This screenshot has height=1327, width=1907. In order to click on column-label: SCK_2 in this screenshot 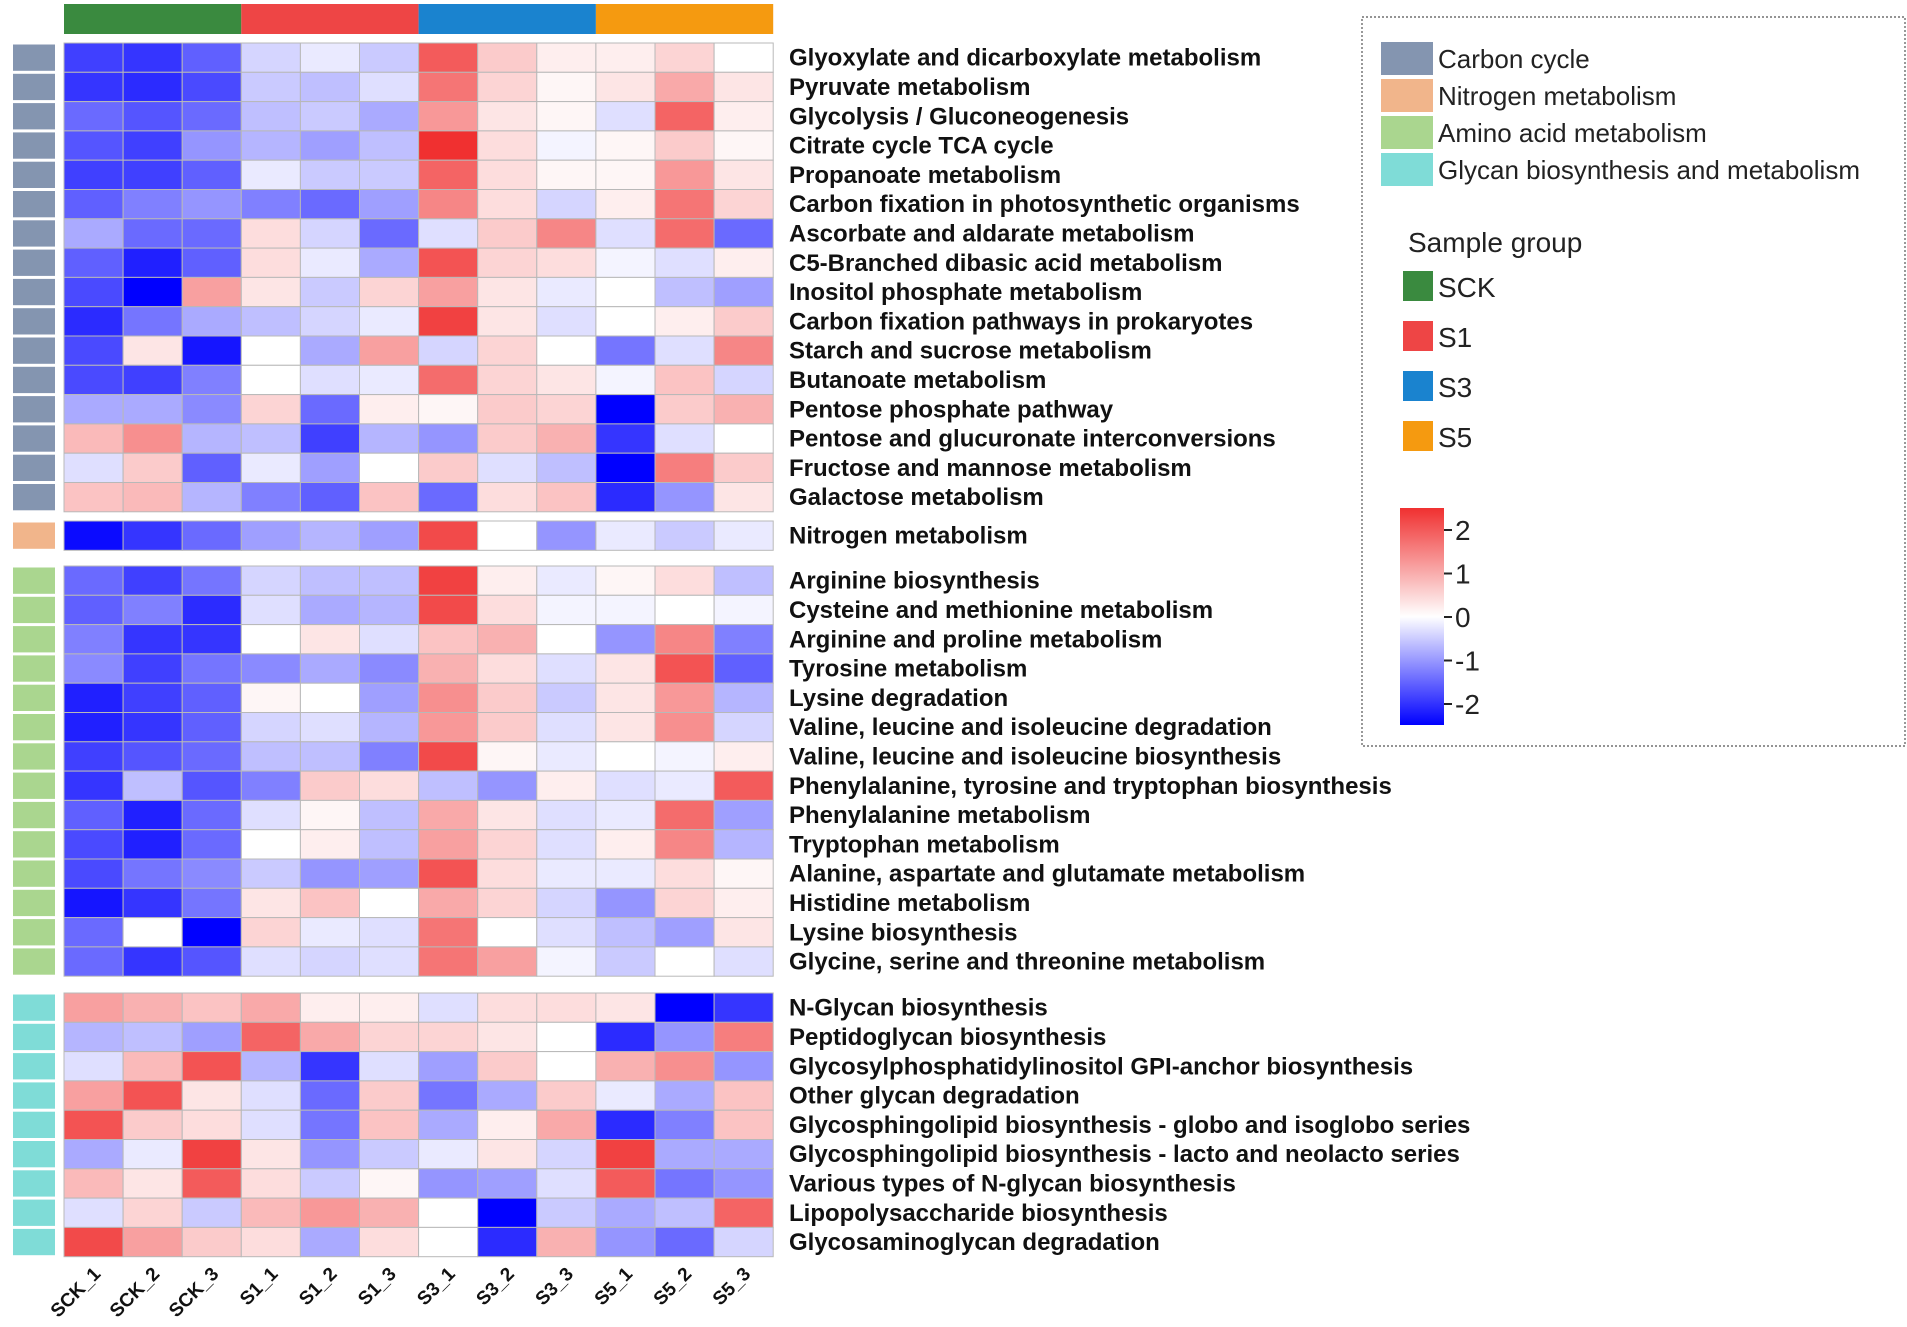, I will do `click(135, 1293)`.